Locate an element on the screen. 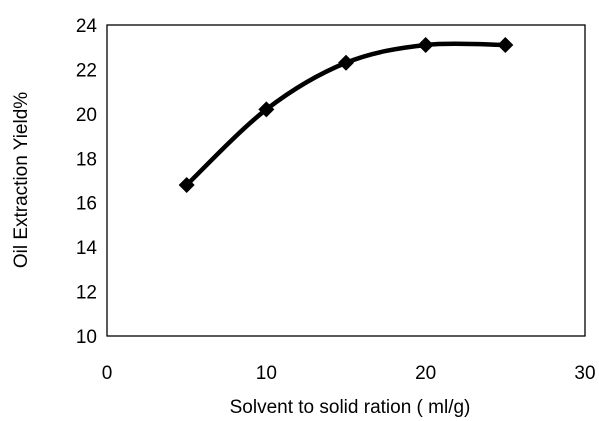  y-tick-label: 16 is located at coordinates (86, 204).